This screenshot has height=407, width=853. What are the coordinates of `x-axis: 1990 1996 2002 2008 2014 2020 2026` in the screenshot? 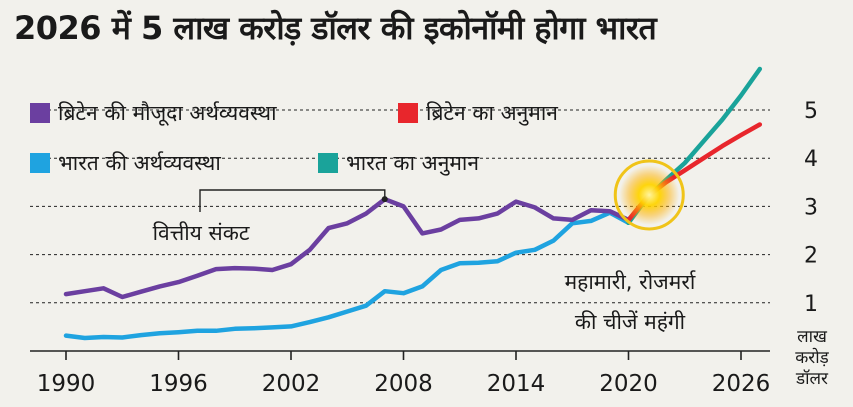 It's located at (400, 373).